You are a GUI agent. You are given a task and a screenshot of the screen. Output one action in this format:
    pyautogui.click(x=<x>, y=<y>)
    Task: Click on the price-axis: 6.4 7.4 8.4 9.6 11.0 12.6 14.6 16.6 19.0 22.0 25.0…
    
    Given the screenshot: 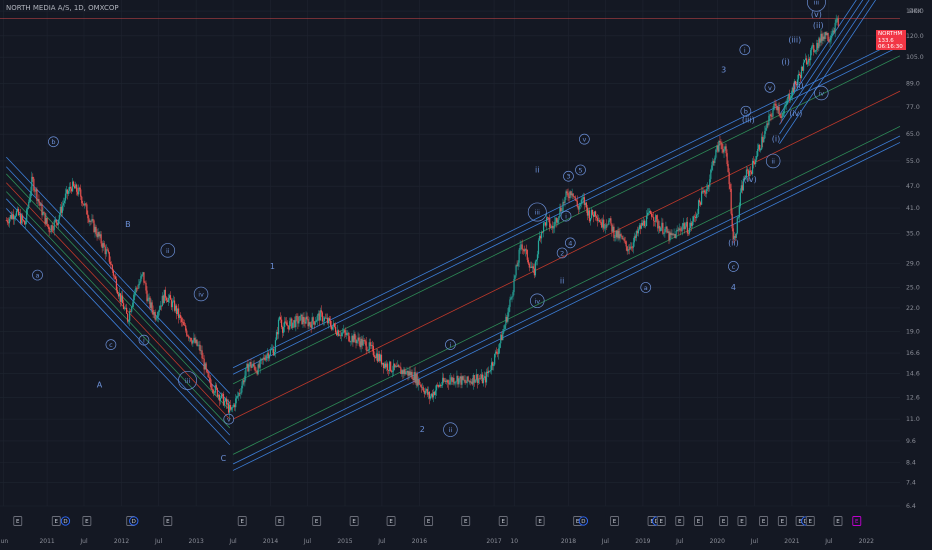 What is the action you would take?
    pyautogui.click(x=915, y=259)
    